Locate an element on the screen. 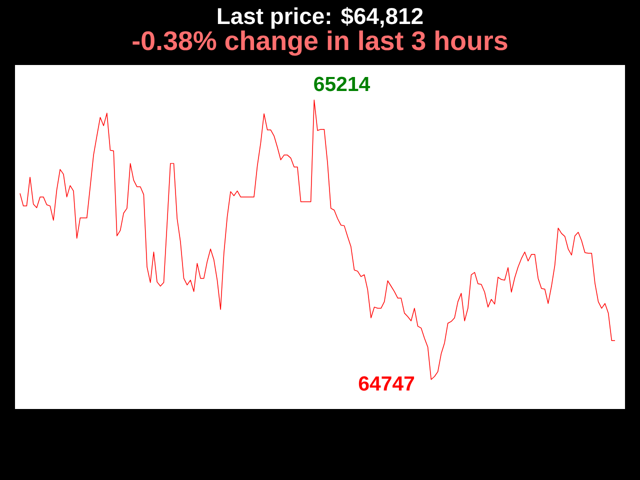  chart-subtitle: -0.38% change in last 3 hours is located at coordinates (320, 43).